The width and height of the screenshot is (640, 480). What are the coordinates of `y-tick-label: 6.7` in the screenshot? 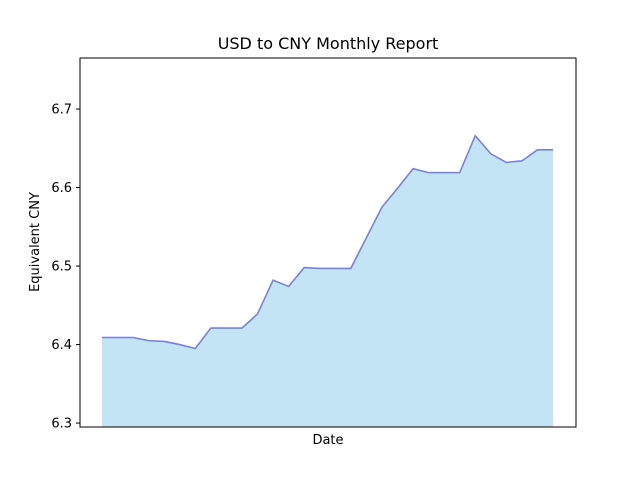 It's located at (61, 110).